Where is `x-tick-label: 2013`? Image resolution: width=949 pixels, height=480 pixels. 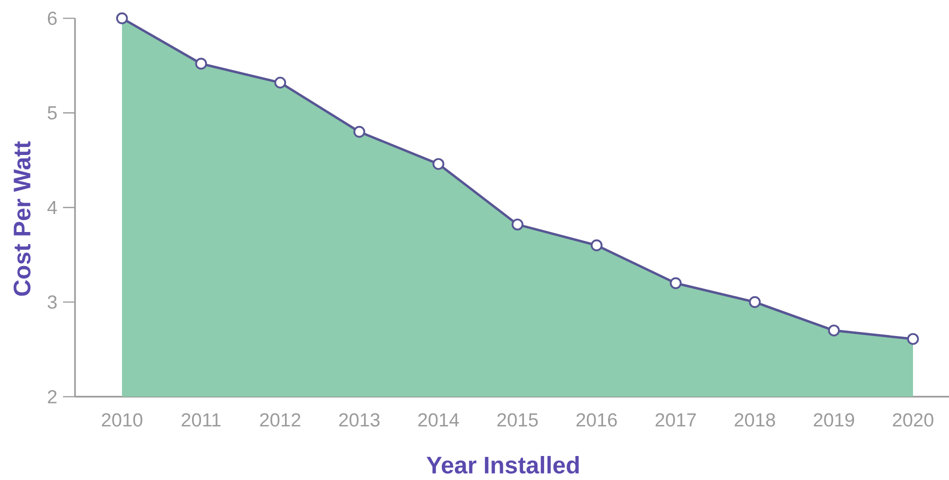 x-tick-label: 2013 is located at coordinates (359, 420).